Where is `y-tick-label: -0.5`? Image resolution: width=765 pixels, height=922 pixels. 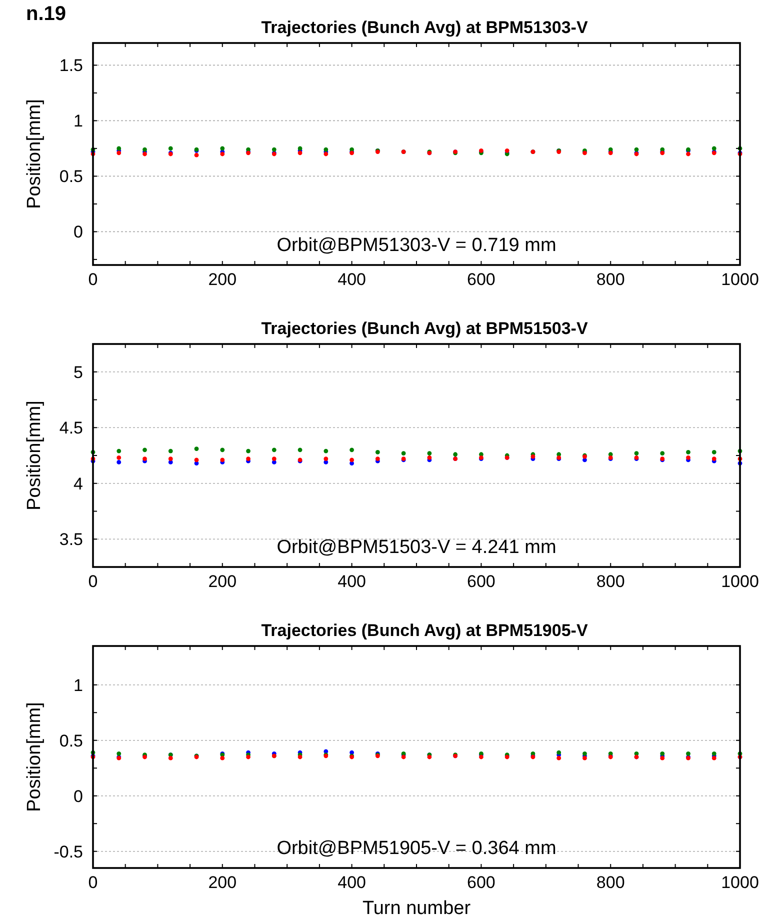
y-tick-label: -0.5 is located at coordinates (68, 852).